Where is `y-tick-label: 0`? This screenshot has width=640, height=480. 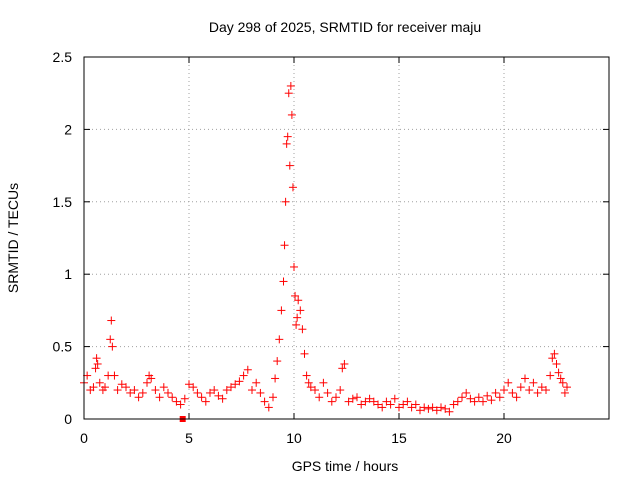
y-tick-label: 0 is located at coordinates (68, 419).